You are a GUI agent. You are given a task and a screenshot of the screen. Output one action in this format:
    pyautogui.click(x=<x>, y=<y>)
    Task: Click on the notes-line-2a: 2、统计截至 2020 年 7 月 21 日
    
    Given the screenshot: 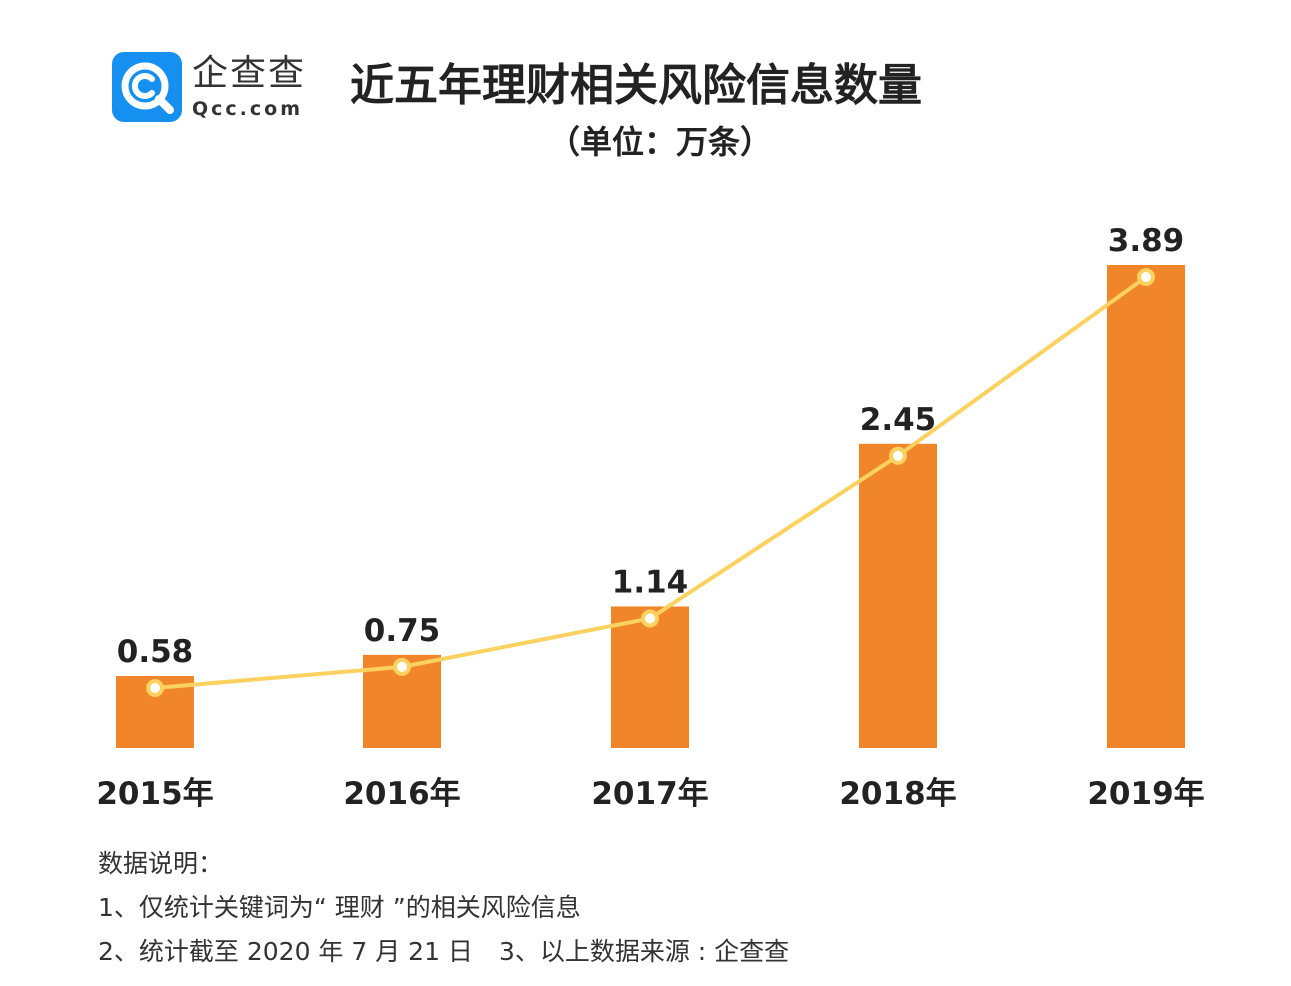 What is the action you would take?
    pyautogui.click(x=285, y=951)
    